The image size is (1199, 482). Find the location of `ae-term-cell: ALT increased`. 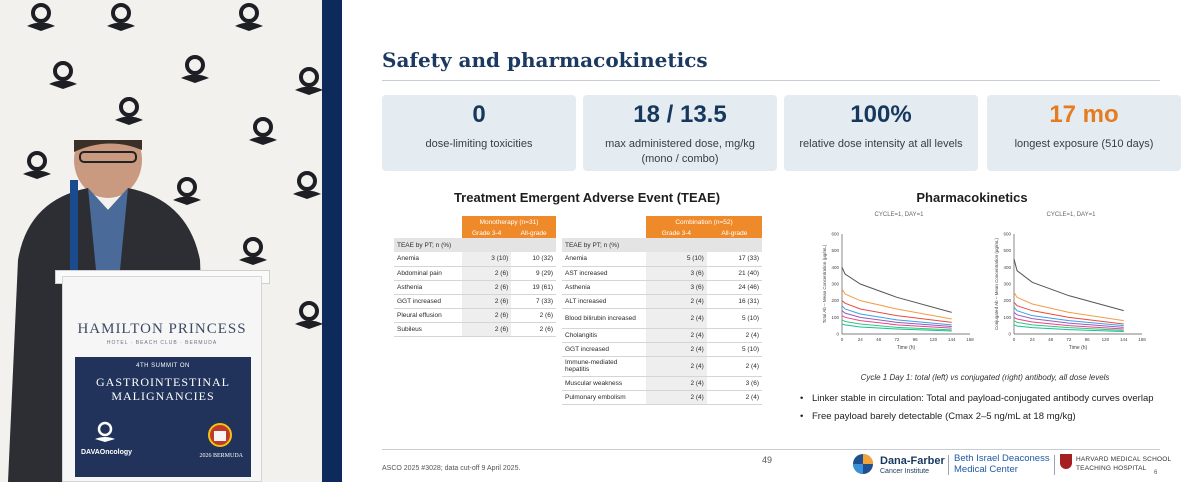

ae-term-cell: ALT increased is located at coordinates (604, 301).